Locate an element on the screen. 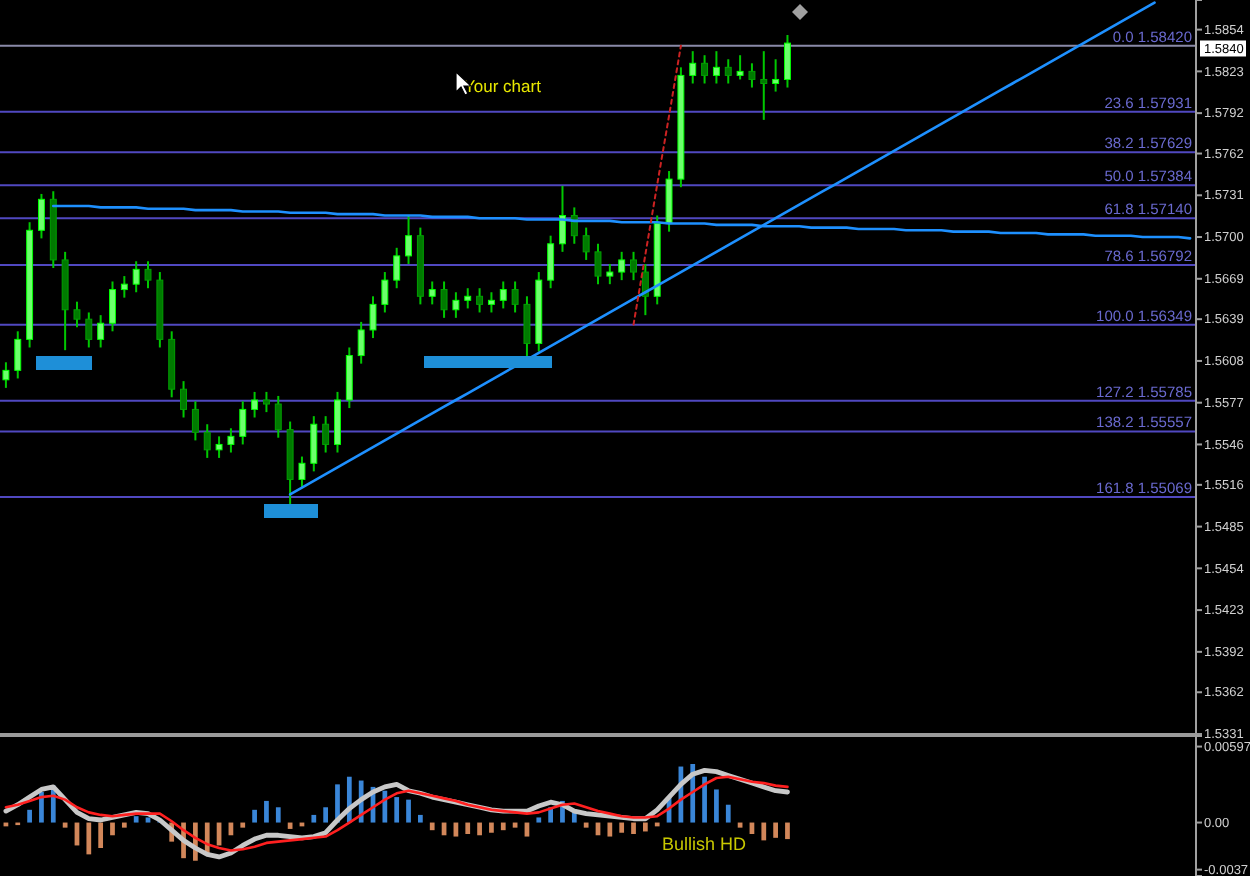 The height and width of the screenshot is (876, 1250). annotation: Bullish HD is located at coordinates (705, 844).